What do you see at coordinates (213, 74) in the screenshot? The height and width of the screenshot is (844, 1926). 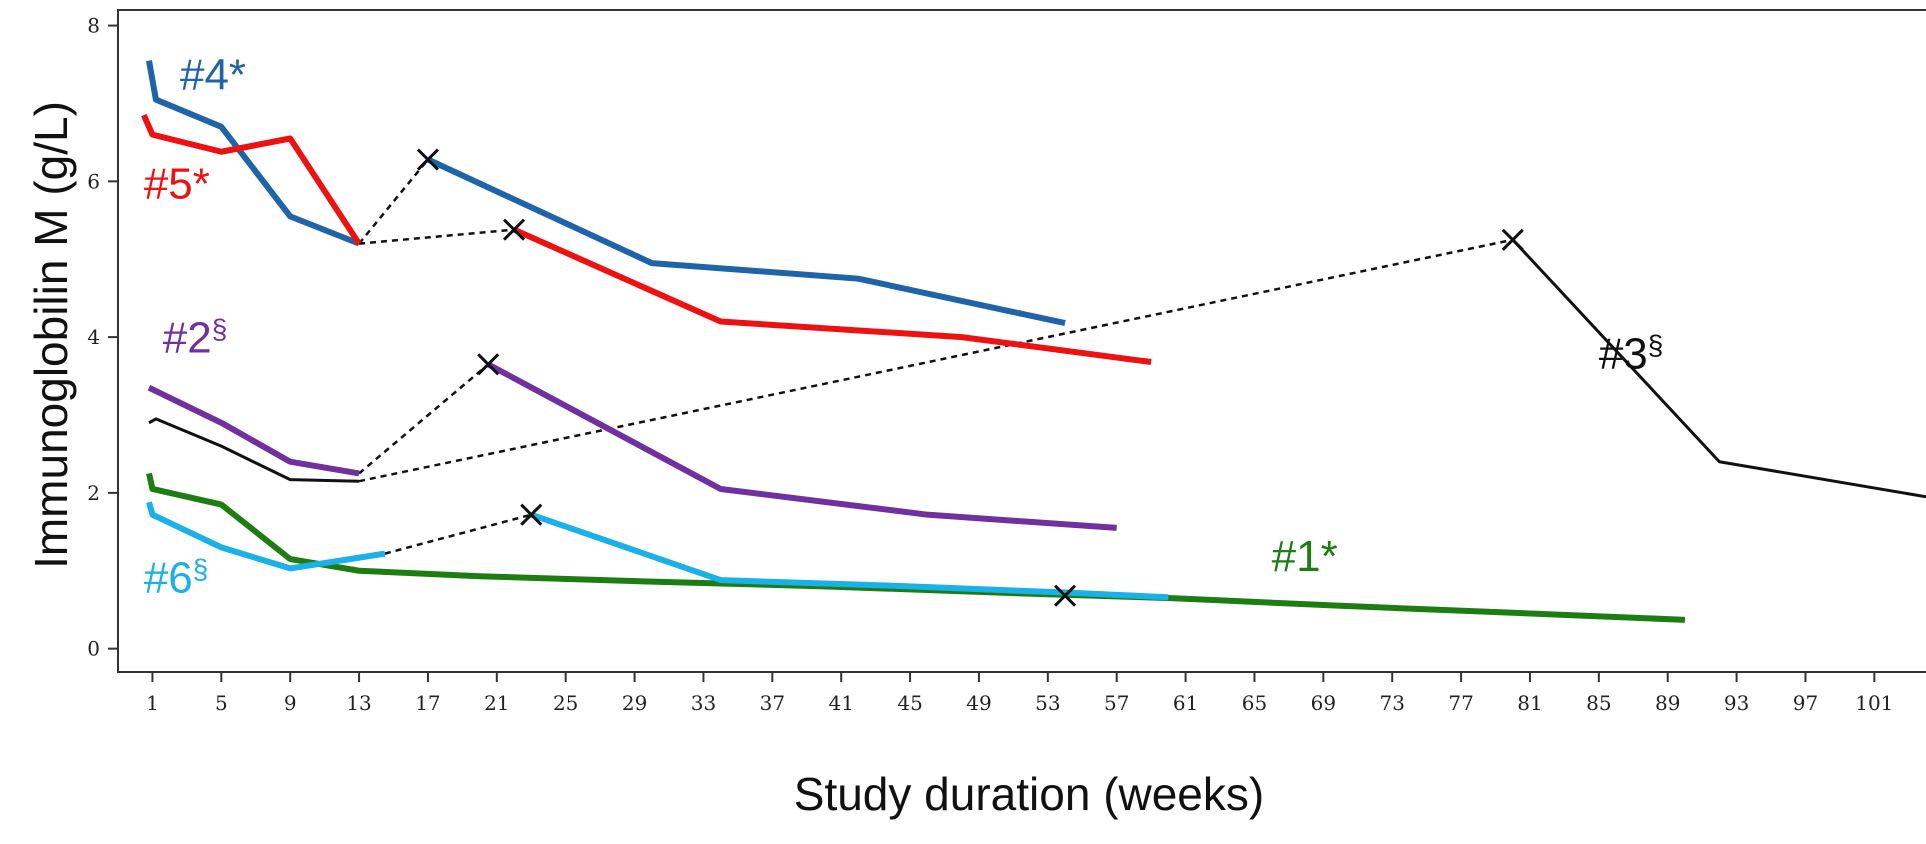 I see `series-4-label: #4*` at bounding box center [213, 74].